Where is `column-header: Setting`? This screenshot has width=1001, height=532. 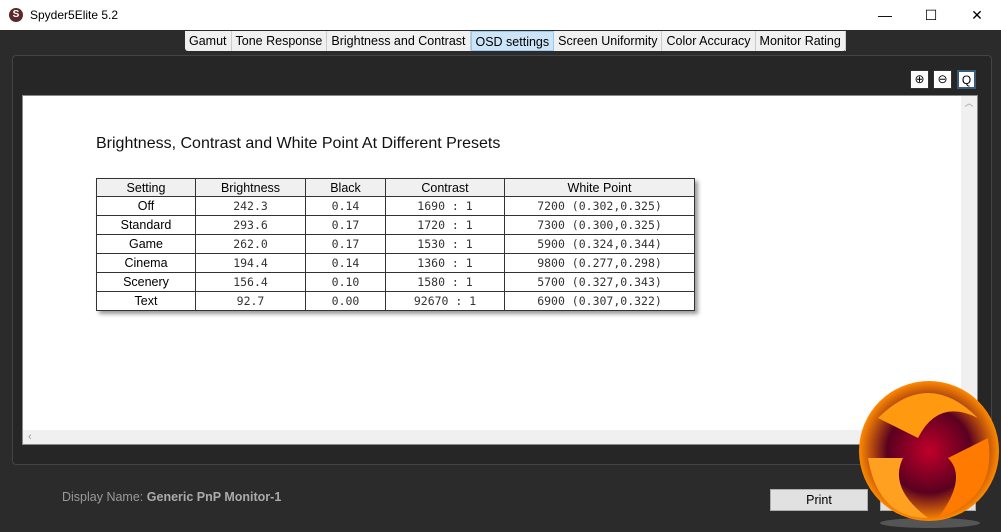 column-header: Setting is located at coordinates (146, 187).